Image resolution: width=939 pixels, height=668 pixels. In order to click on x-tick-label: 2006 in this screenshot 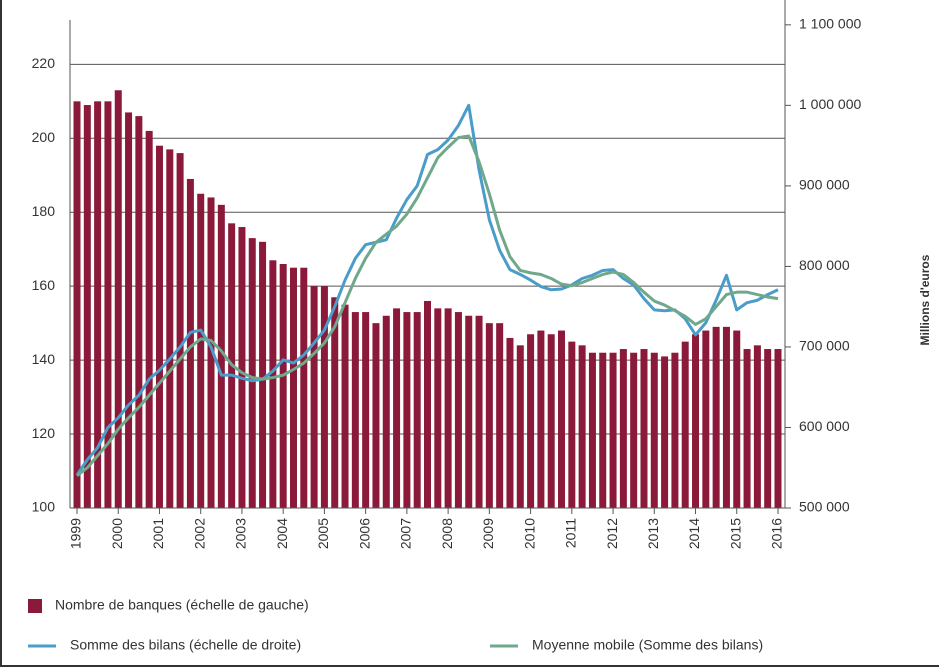, I will do `click(364, 533)`.